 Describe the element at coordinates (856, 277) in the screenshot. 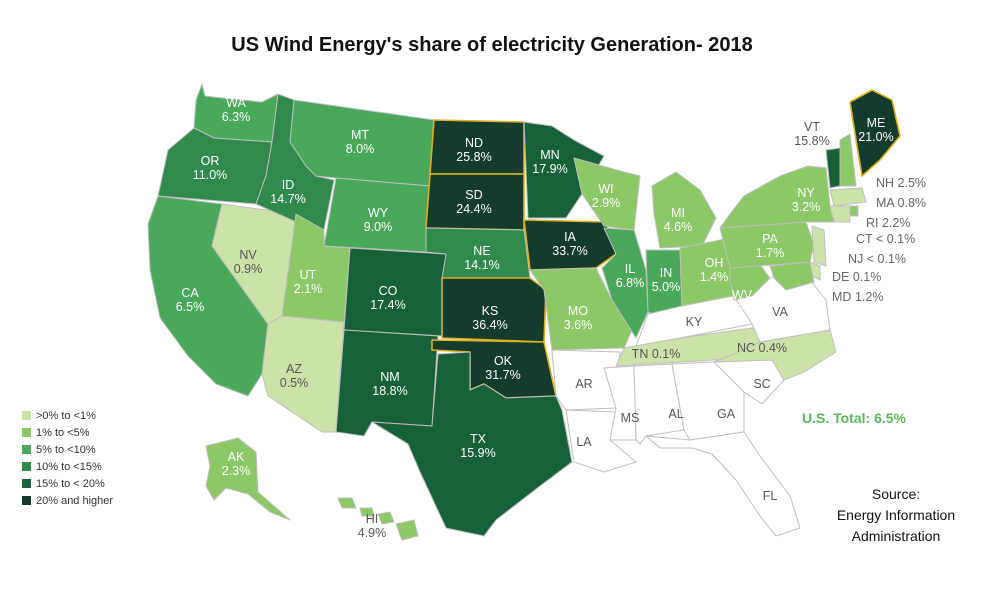

I see `state-label-de: DE 0.1%` at that location.